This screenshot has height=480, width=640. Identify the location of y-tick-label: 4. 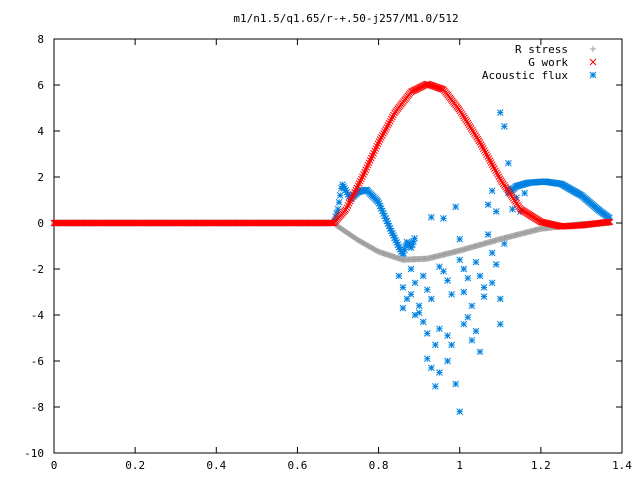
(40, 131).